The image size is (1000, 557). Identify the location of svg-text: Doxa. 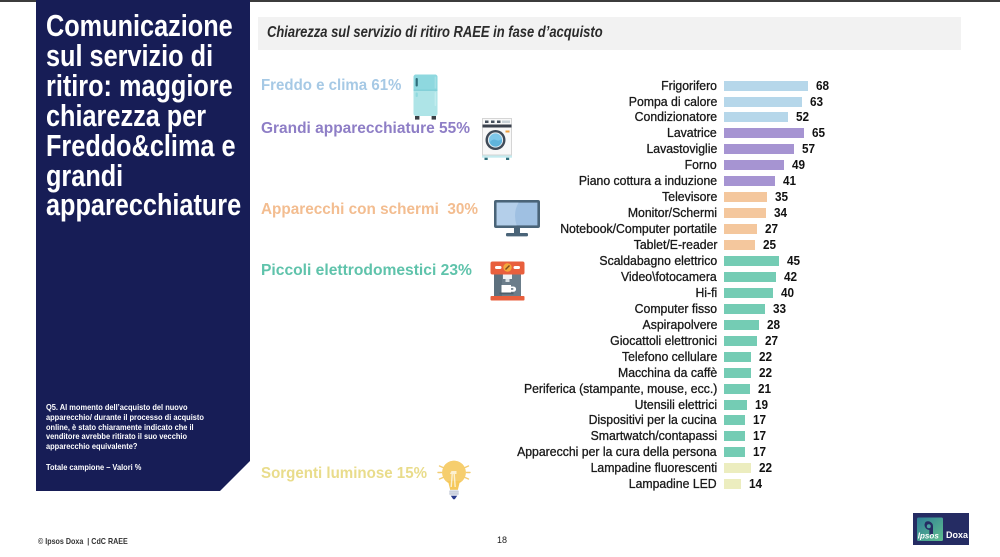
(957, 535).